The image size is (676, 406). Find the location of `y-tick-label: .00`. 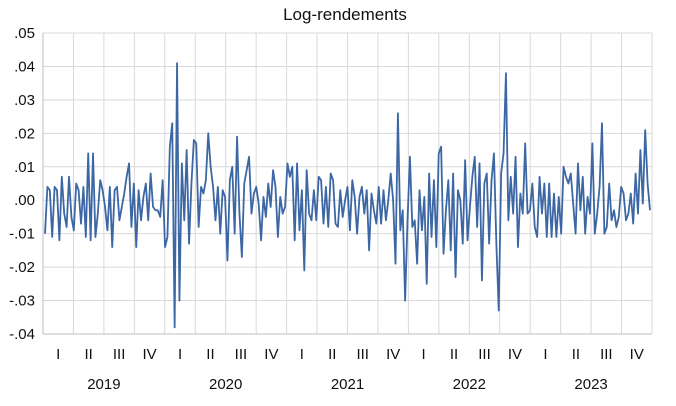

y-tick-label: .00 is located at coordinates (24, 200).